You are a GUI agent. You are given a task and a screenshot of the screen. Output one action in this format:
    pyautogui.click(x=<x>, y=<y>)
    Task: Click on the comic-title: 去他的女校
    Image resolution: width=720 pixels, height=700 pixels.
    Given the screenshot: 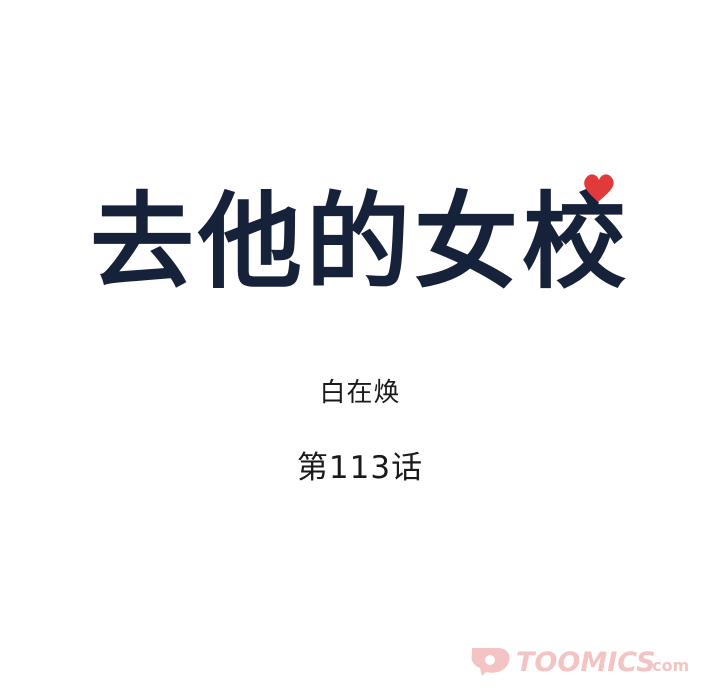 What is the action you would take?
    pyautogui.click(x=360, y=242)
    